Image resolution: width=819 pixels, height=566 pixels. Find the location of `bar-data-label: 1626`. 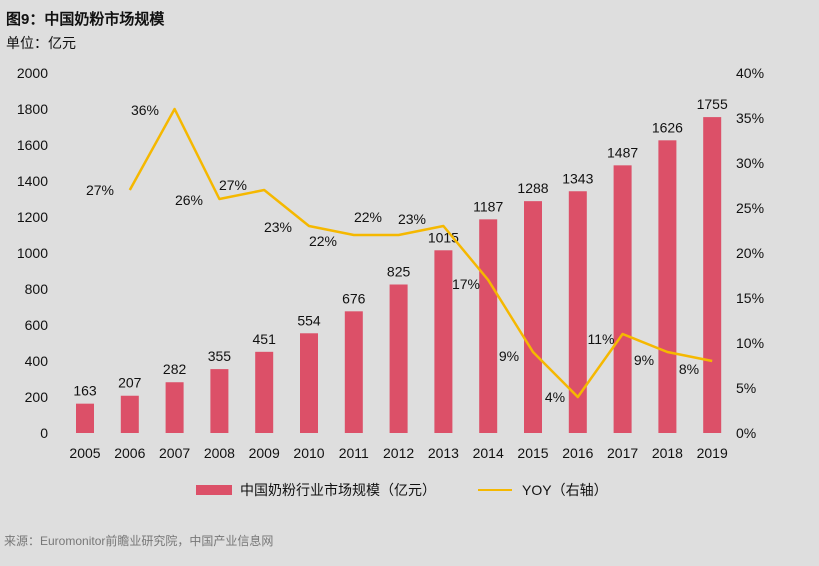

bar-data-label: 1626 is located at coordinates (667, 127).